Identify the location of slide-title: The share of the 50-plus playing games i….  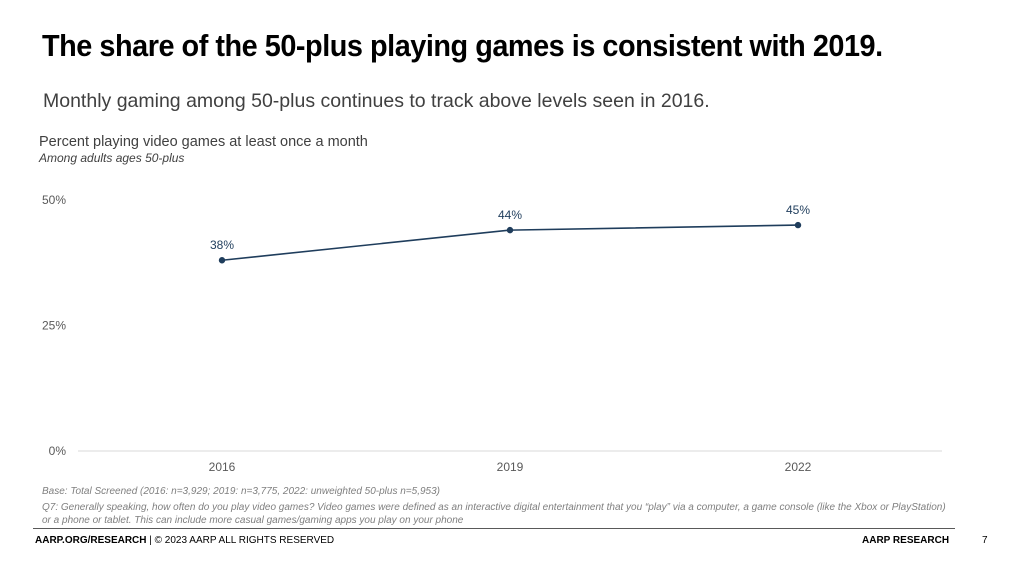
(462, 45).